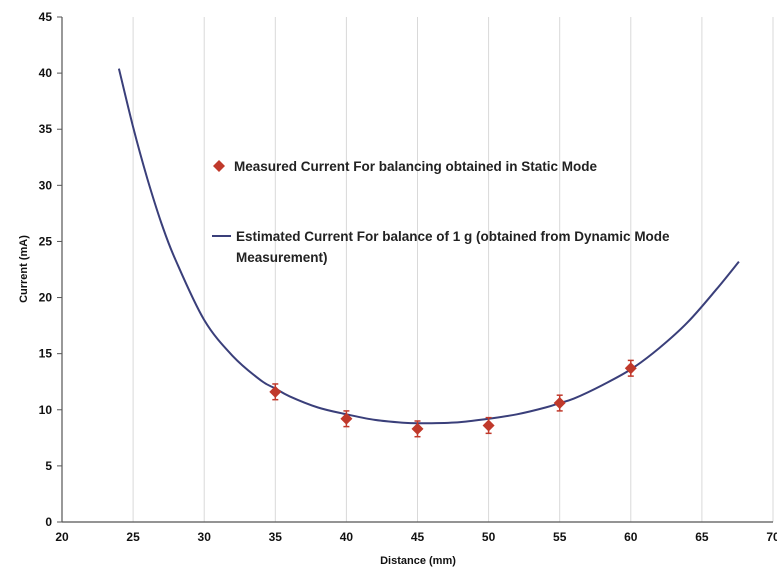 The height and width of the screenshot is (569, 777). What do you see at coordinates (771, 537) in the screenshot?
I see `x-tick-label: 70` at bounding box center [771, 537].